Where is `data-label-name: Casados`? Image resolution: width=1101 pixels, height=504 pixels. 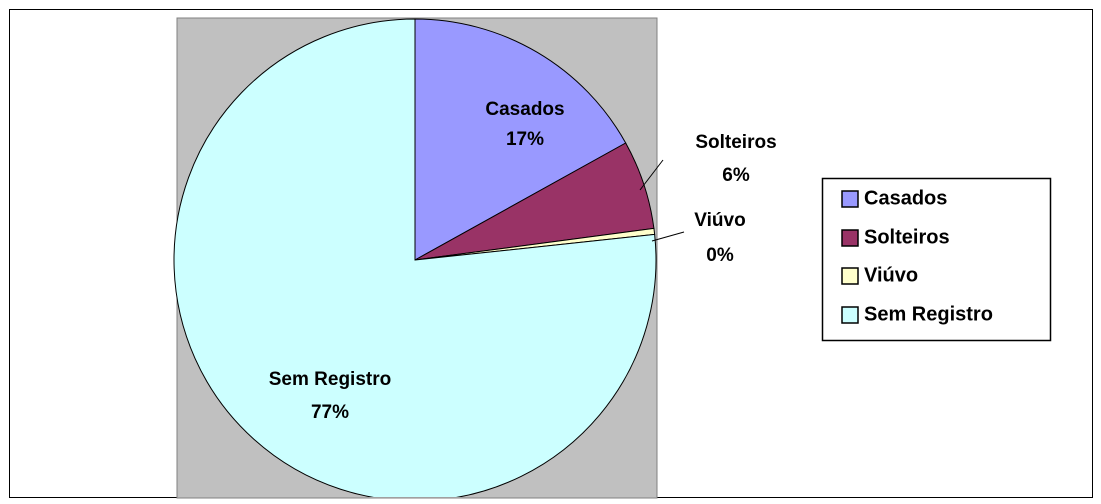 data-label-name: Casados is located at coordinates (524, 109).